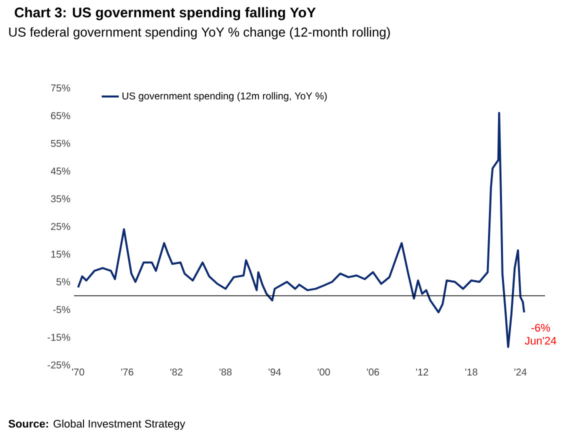 This screenshot has height=444, width=564. I want to click on x-tick-label: '18, so click(471, 372).